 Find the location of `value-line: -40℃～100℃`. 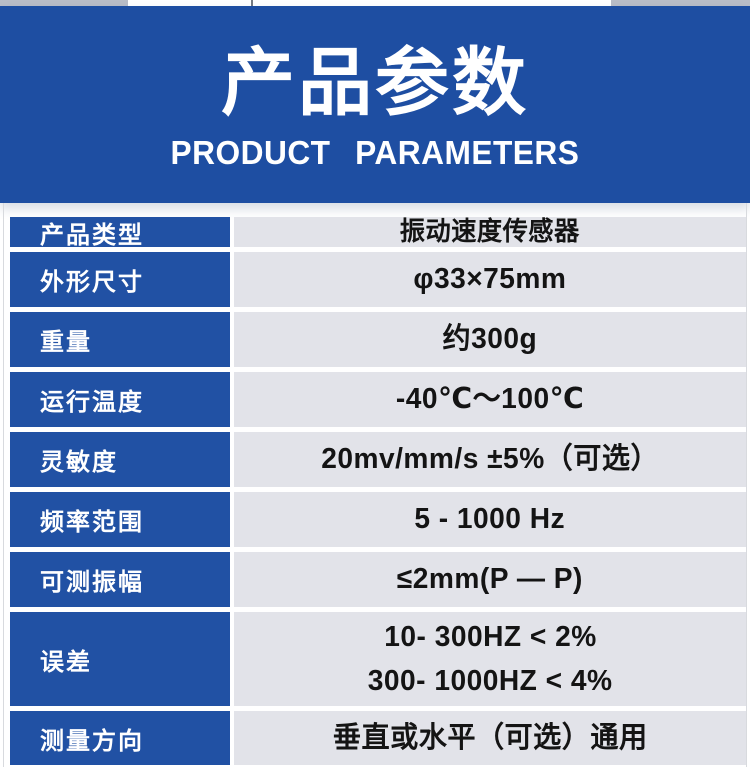

value-line: -40℃～100℃ is located at coordinates (490, 399).